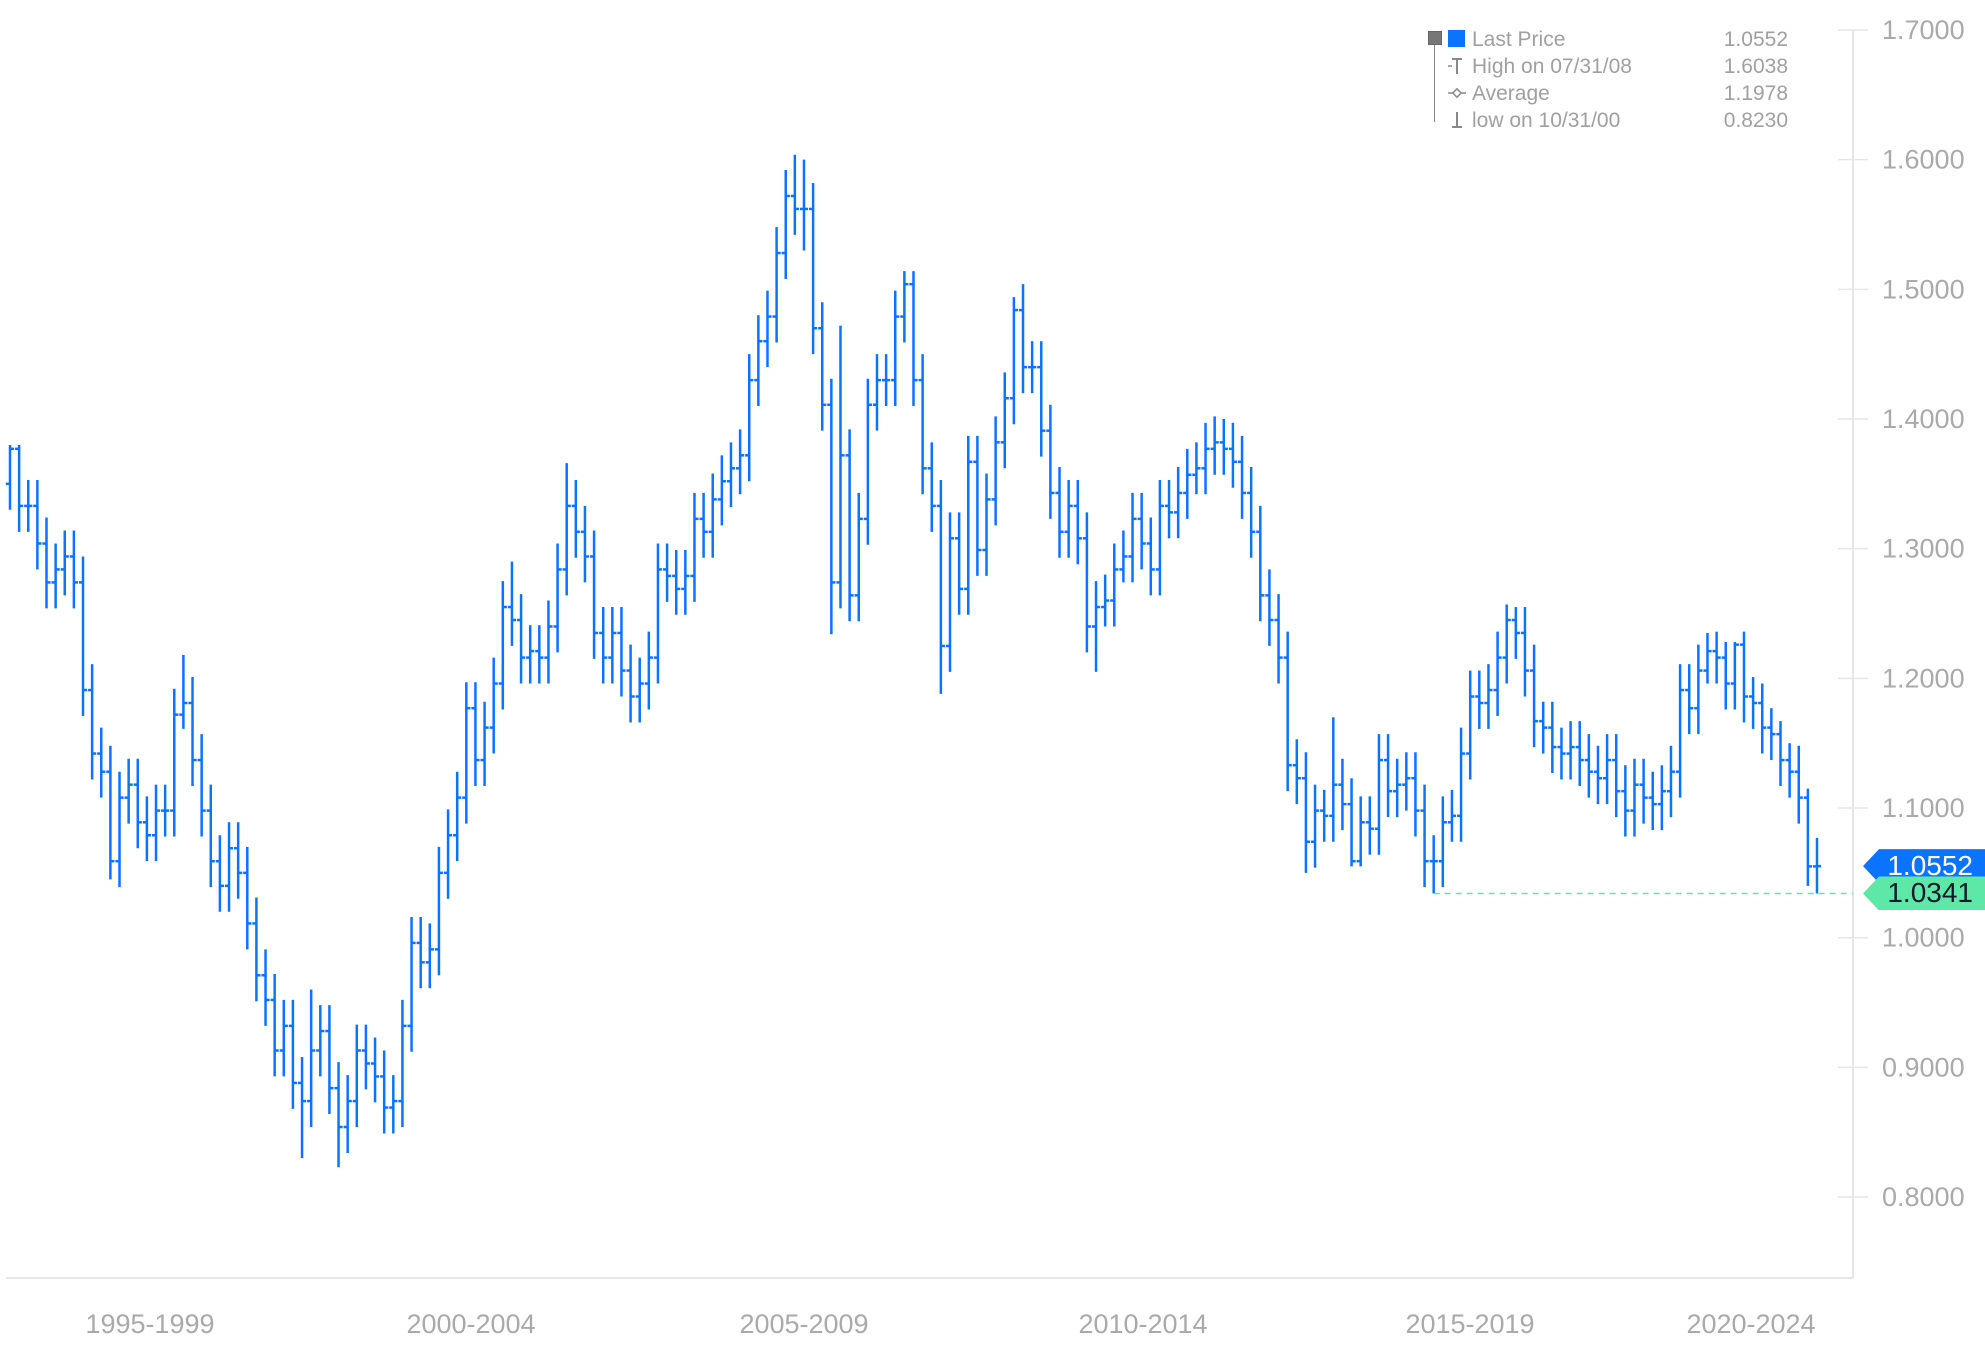 The image size is (1985, 1349). What do you see at coordinates (1923, 419) in the screenshot?
I see `y-tick-label: 1.4000` at bounding box center [1923, 419].